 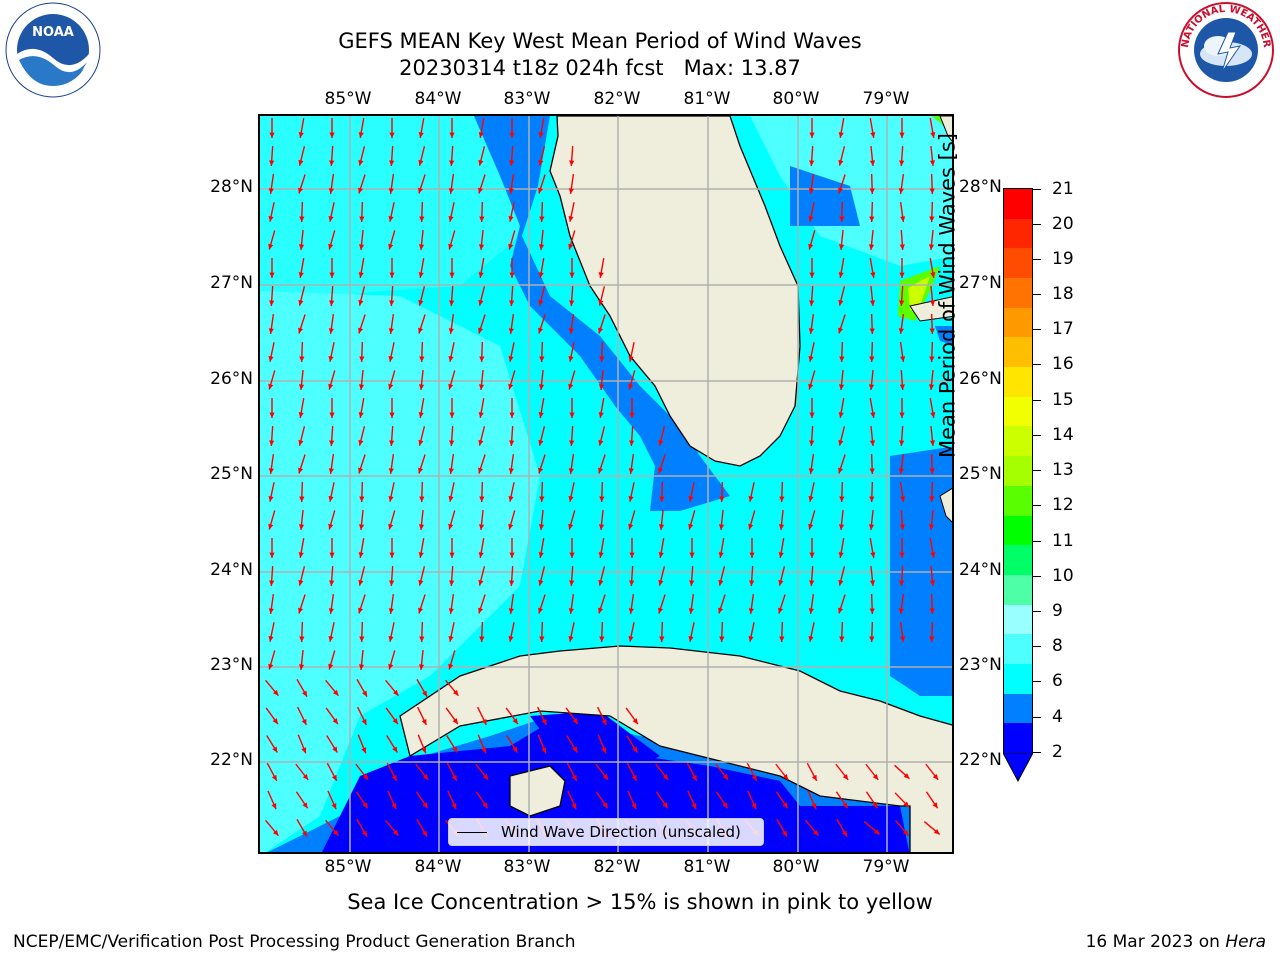 I want to click on colorbar-tick-label: 6, so click(x=1057, y=681).